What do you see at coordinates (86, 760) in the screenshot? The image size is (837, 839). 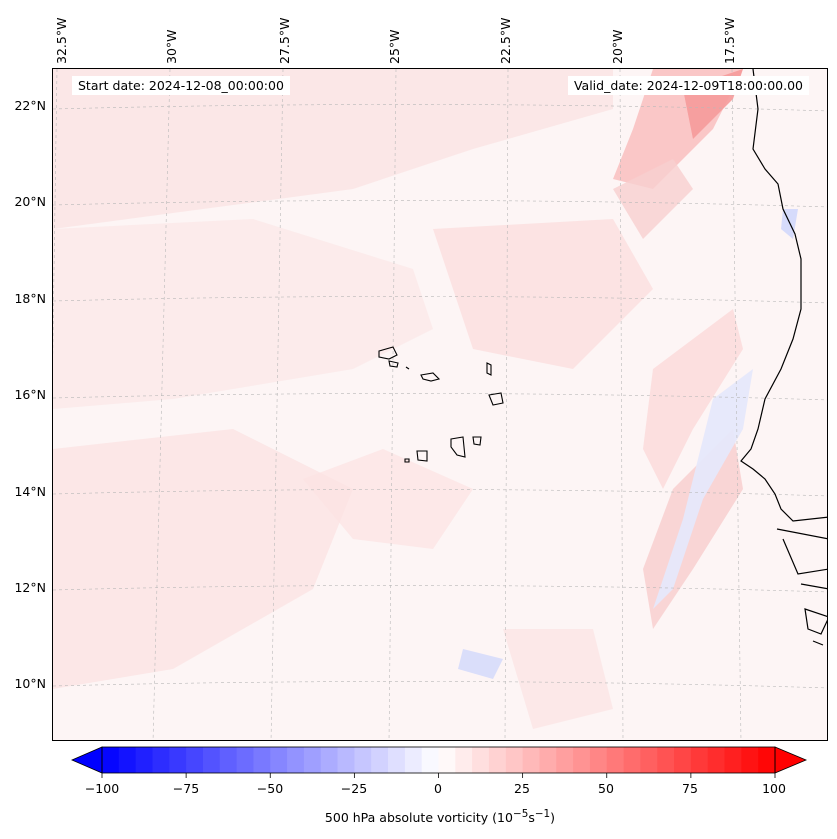 I see `colorbar-extend-min` at bounding box center [86, 760].